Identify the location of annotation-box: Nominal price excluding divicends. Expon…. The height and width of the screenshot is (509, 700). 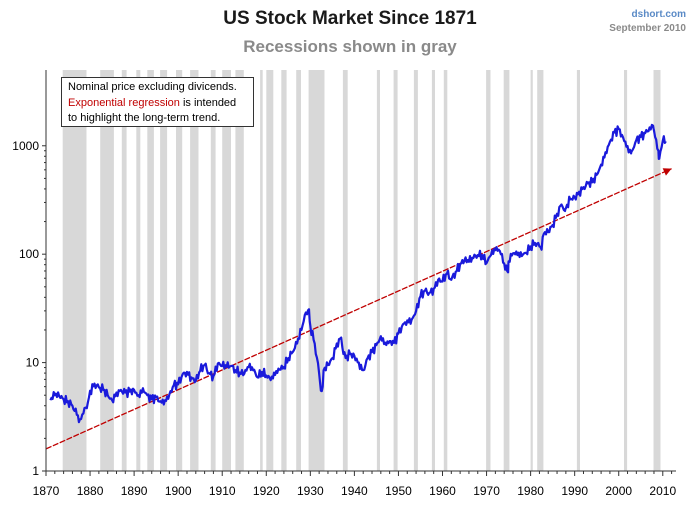
(157, 102).